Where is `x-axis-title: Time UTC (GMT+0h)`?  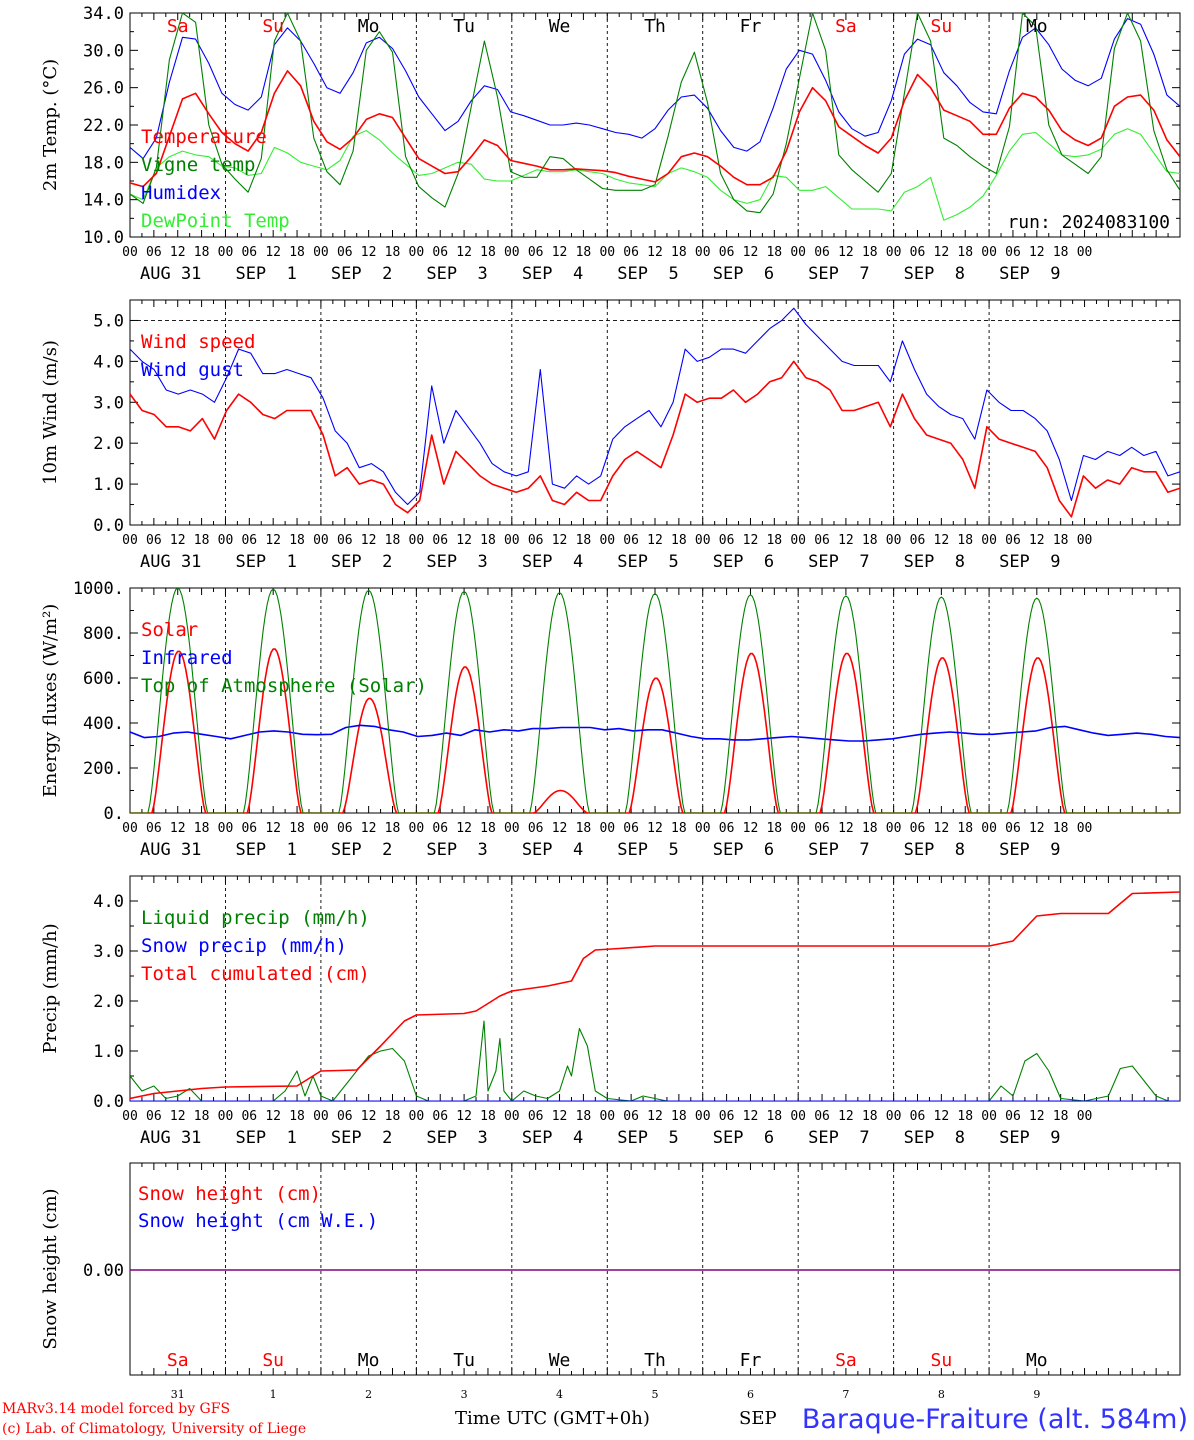 x-axis-title: Time UTC (GMT+0h) is located at coordinates (552, 1418).